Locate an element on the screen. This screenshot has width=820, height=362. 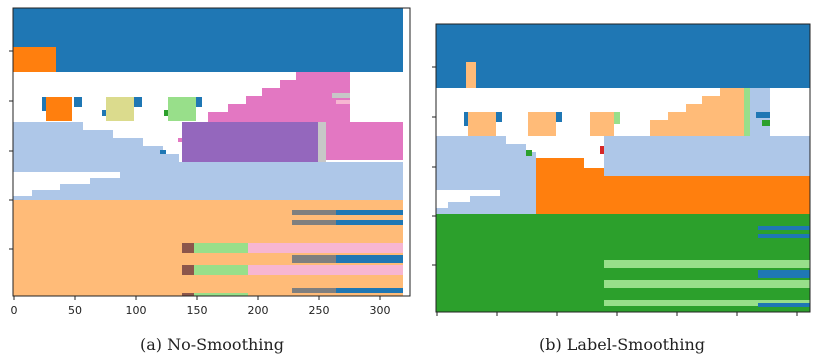
panel-a-caption: (a) No-Smoothing is located at coordinates (212, 344).